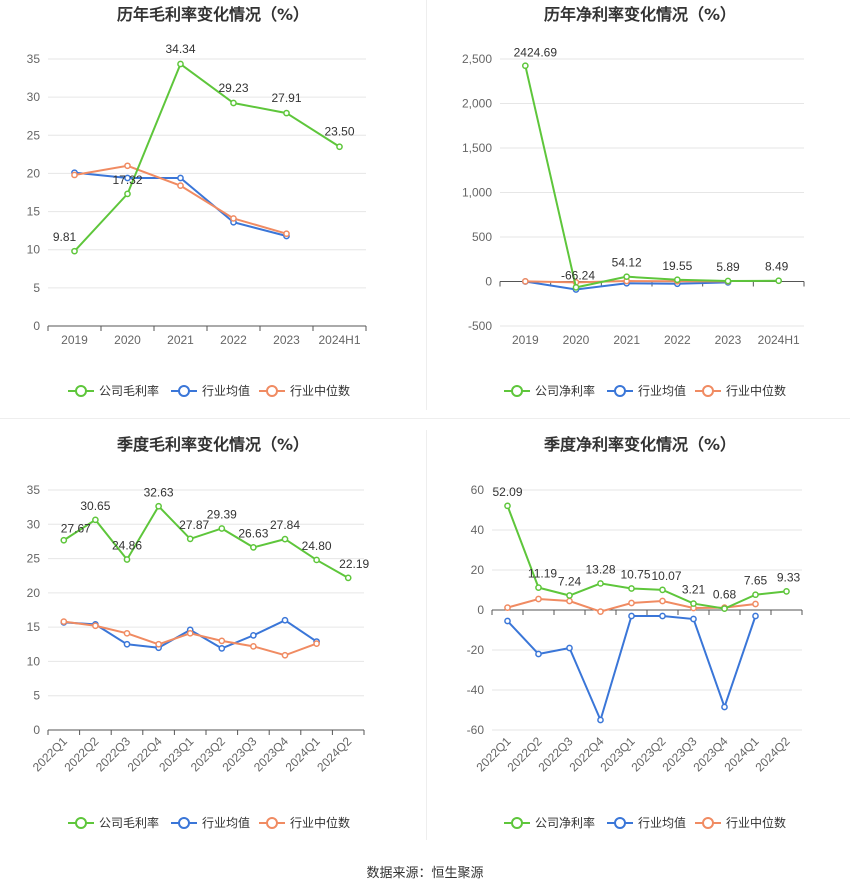 The height and width of the screenshot is (891, 850). Describe the element at coordinates (180, 49) in the screenshot. I see `data-label: 34.34` at that location.